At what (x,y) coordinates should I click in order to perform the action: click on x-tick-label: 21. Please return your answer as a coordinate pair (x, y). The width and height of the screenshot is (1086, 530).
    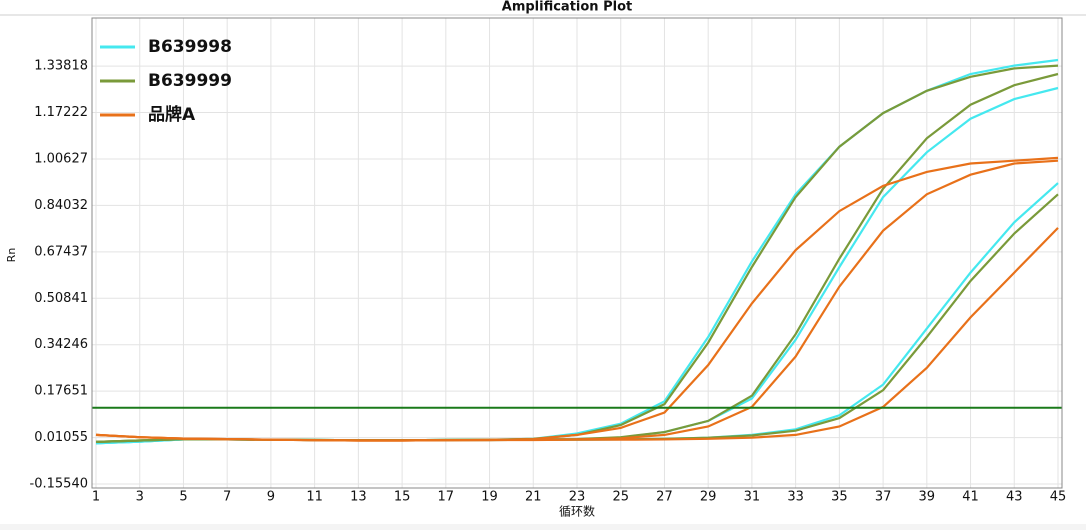
    Looking at the image, I should click on (533, 497).